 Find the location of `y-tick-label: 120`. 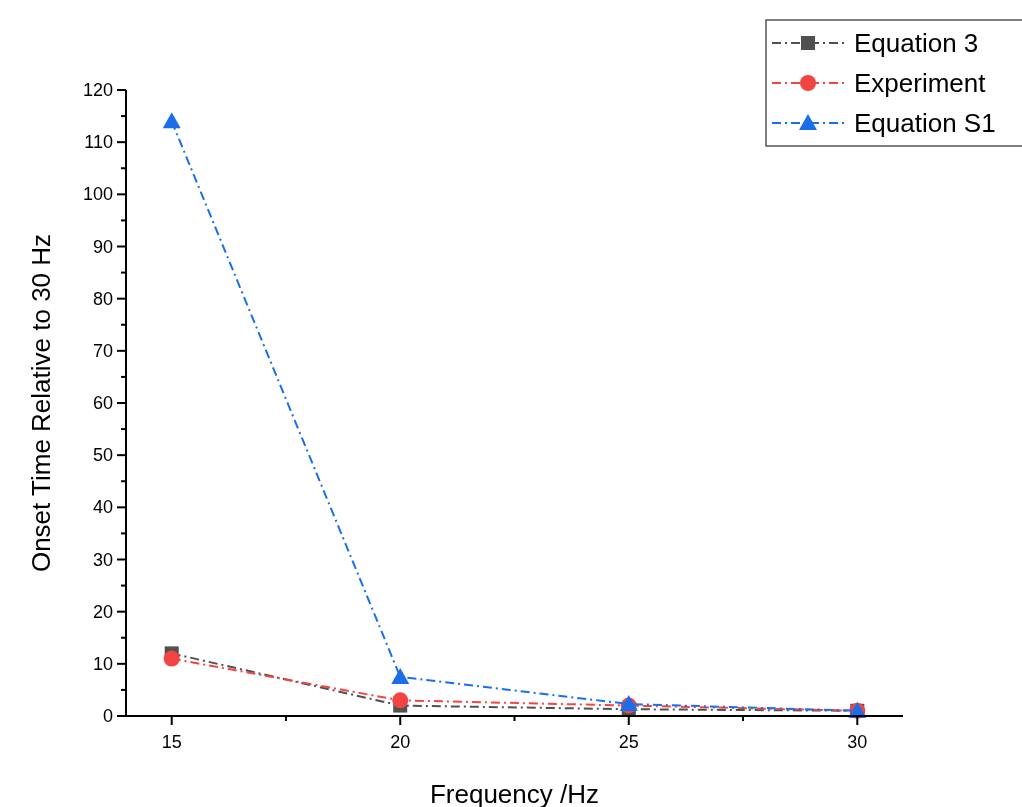

y-tick-label: 120 is located at coordinates (97, 90).